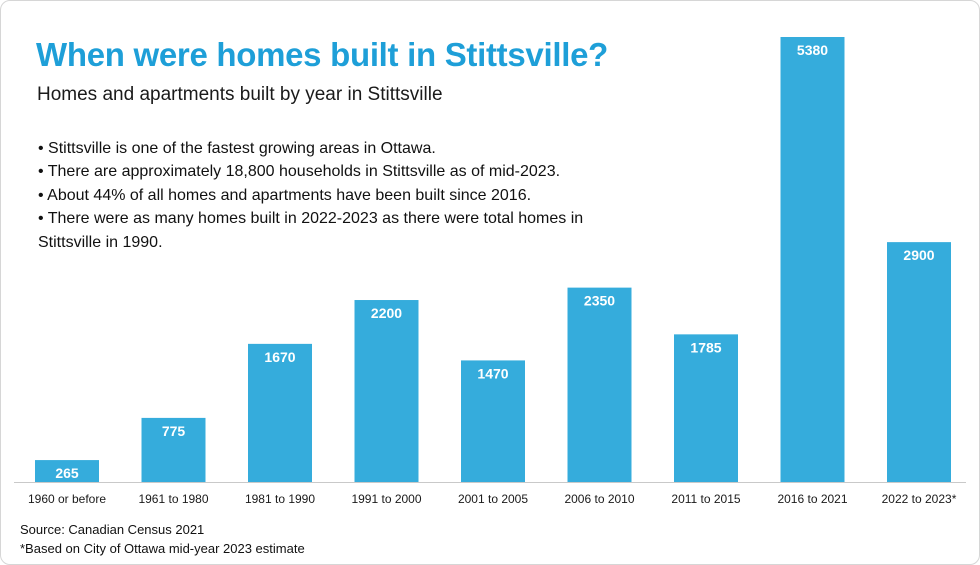 The height and width of the screenshot is (565, 980). I want to click on bar-value-label: 1470, so click(492, 373).